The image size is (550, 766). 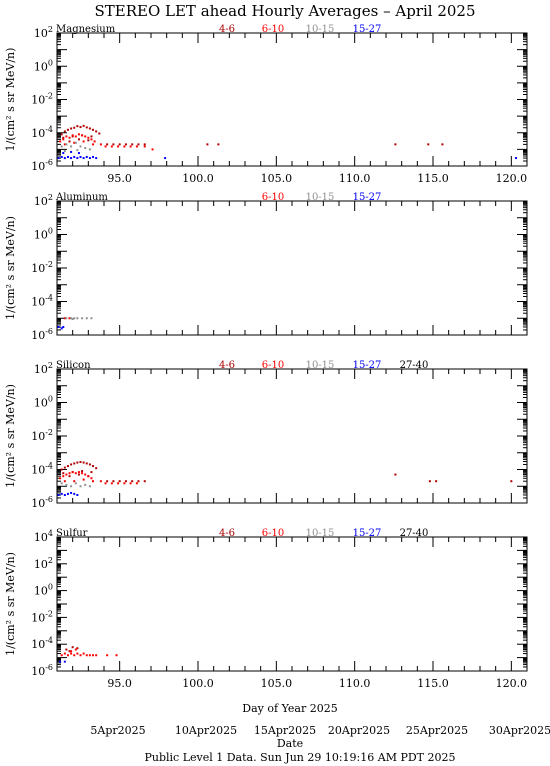 What do you see at coordinates (43, 402) in the screenshot?
I see `y-tick-label: 10⁰` at bounding box center [43, 402].